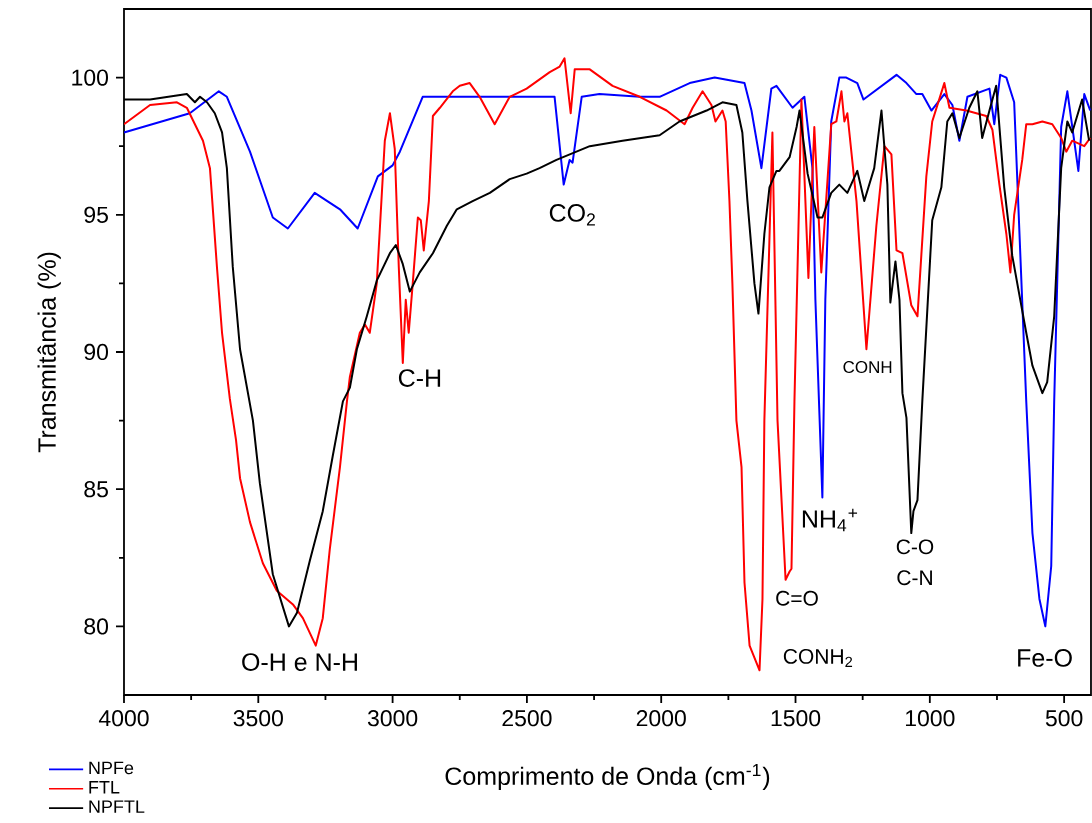  I want to click on y-tick-label: 100, so click(90, 77).